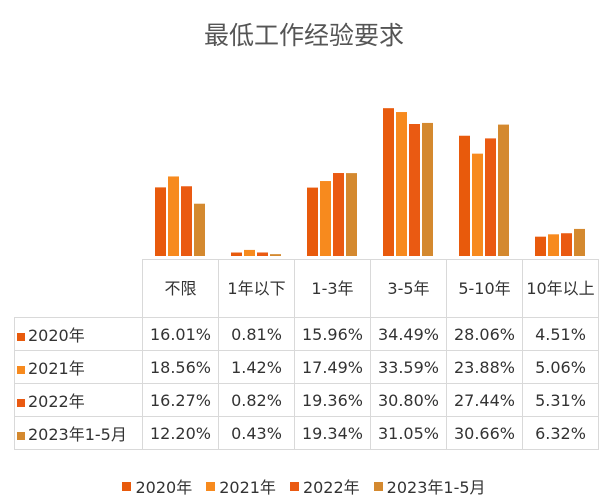 Image resolution: width=608 pixels, height=501 pixels. What do you see at coordinates (332, 367) in the screenshot?
I see `data-cell: 17.49%` at bounding box center [332, 367].